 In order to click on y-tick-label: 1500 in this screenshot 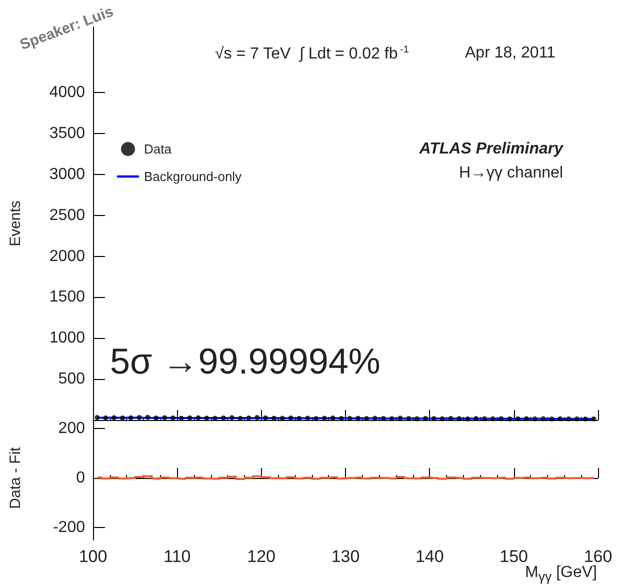, I will do `click(67, 297)`.